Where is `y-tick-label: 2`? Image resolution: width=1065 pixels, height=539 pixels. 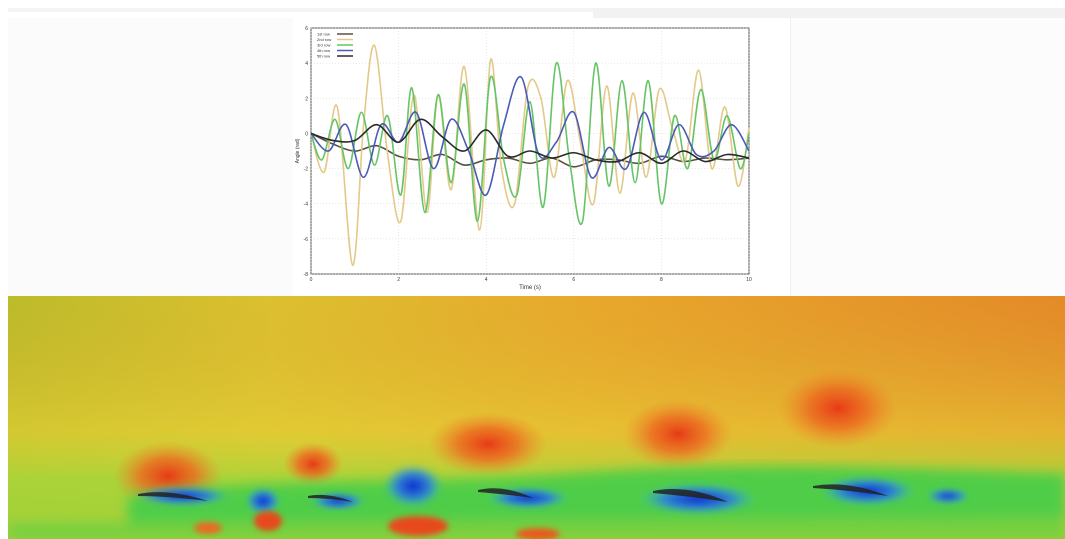 y-tick-label: 2 is located at coordinates (306, 99).